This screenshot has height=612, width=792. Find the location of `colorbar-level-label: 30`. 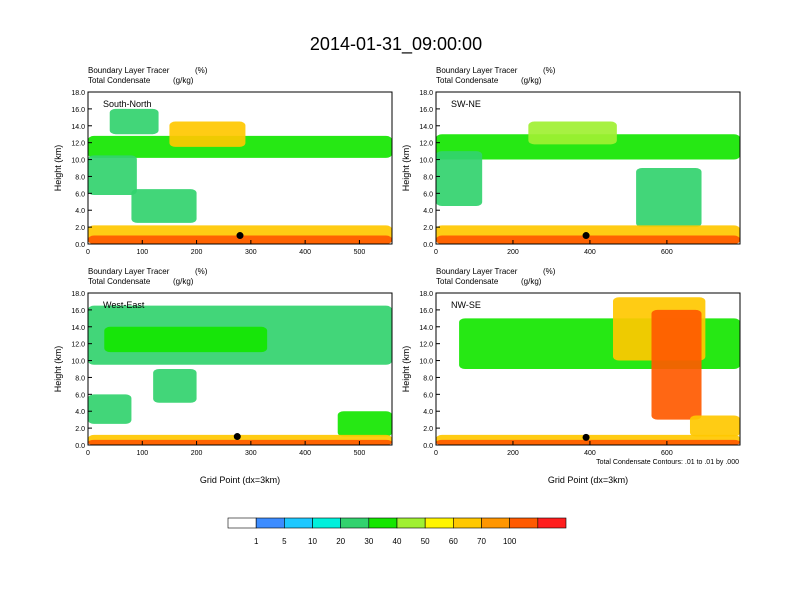

colorbar-level-label: 30 is located at coordinates (368, 541).